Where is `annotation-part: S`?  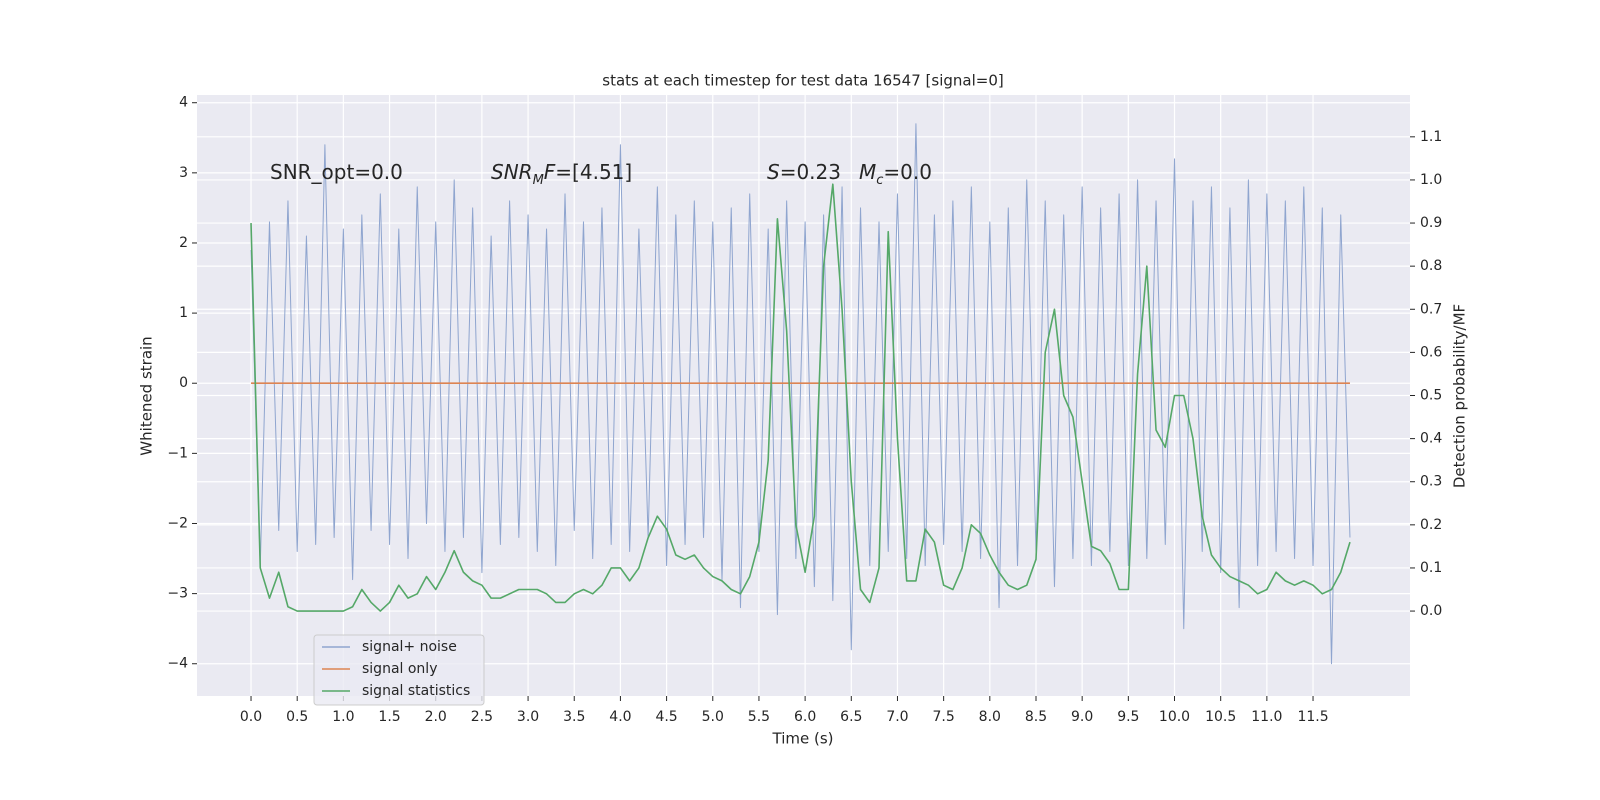
annotation-part: S is located at coordinates (773, 172).